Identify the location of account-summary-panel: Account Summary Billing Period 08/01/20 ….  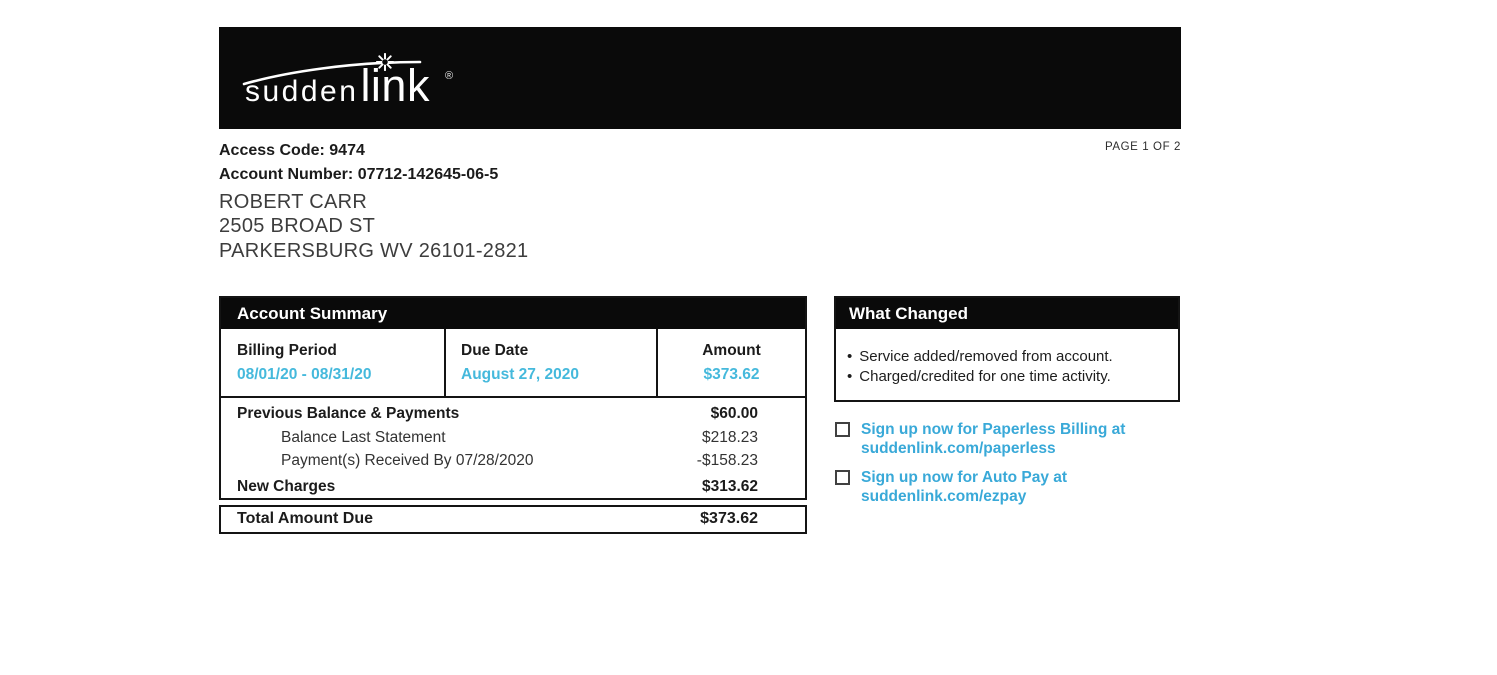
(513, 398).